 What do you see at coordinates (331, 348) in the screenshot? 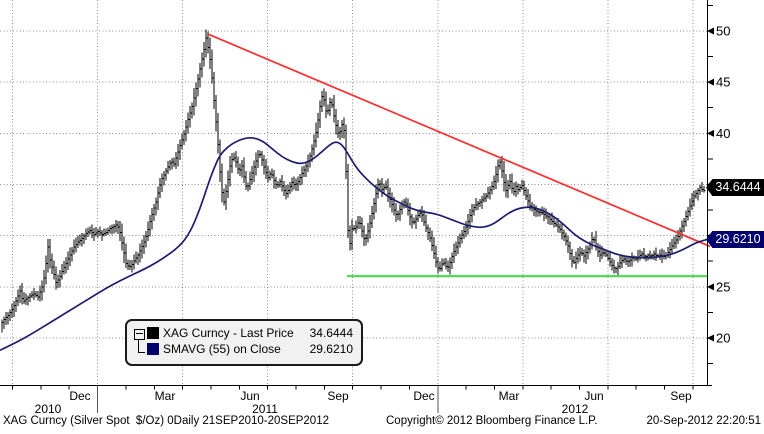
I see `legend-value-smavg: 29.6210` at bounding box center [331, 348].